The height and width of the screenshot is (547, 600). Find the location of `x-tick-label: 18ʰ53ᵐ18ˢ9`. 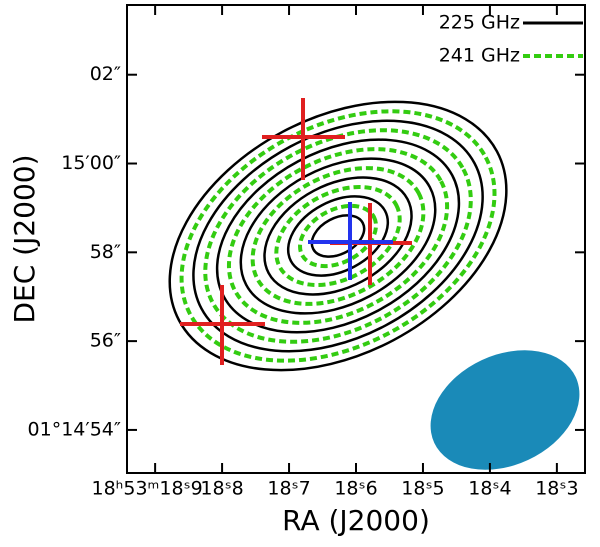

x-tick-label: 18ʰ53ᵐ18ˢ9 is located at coordinates (147, 489).